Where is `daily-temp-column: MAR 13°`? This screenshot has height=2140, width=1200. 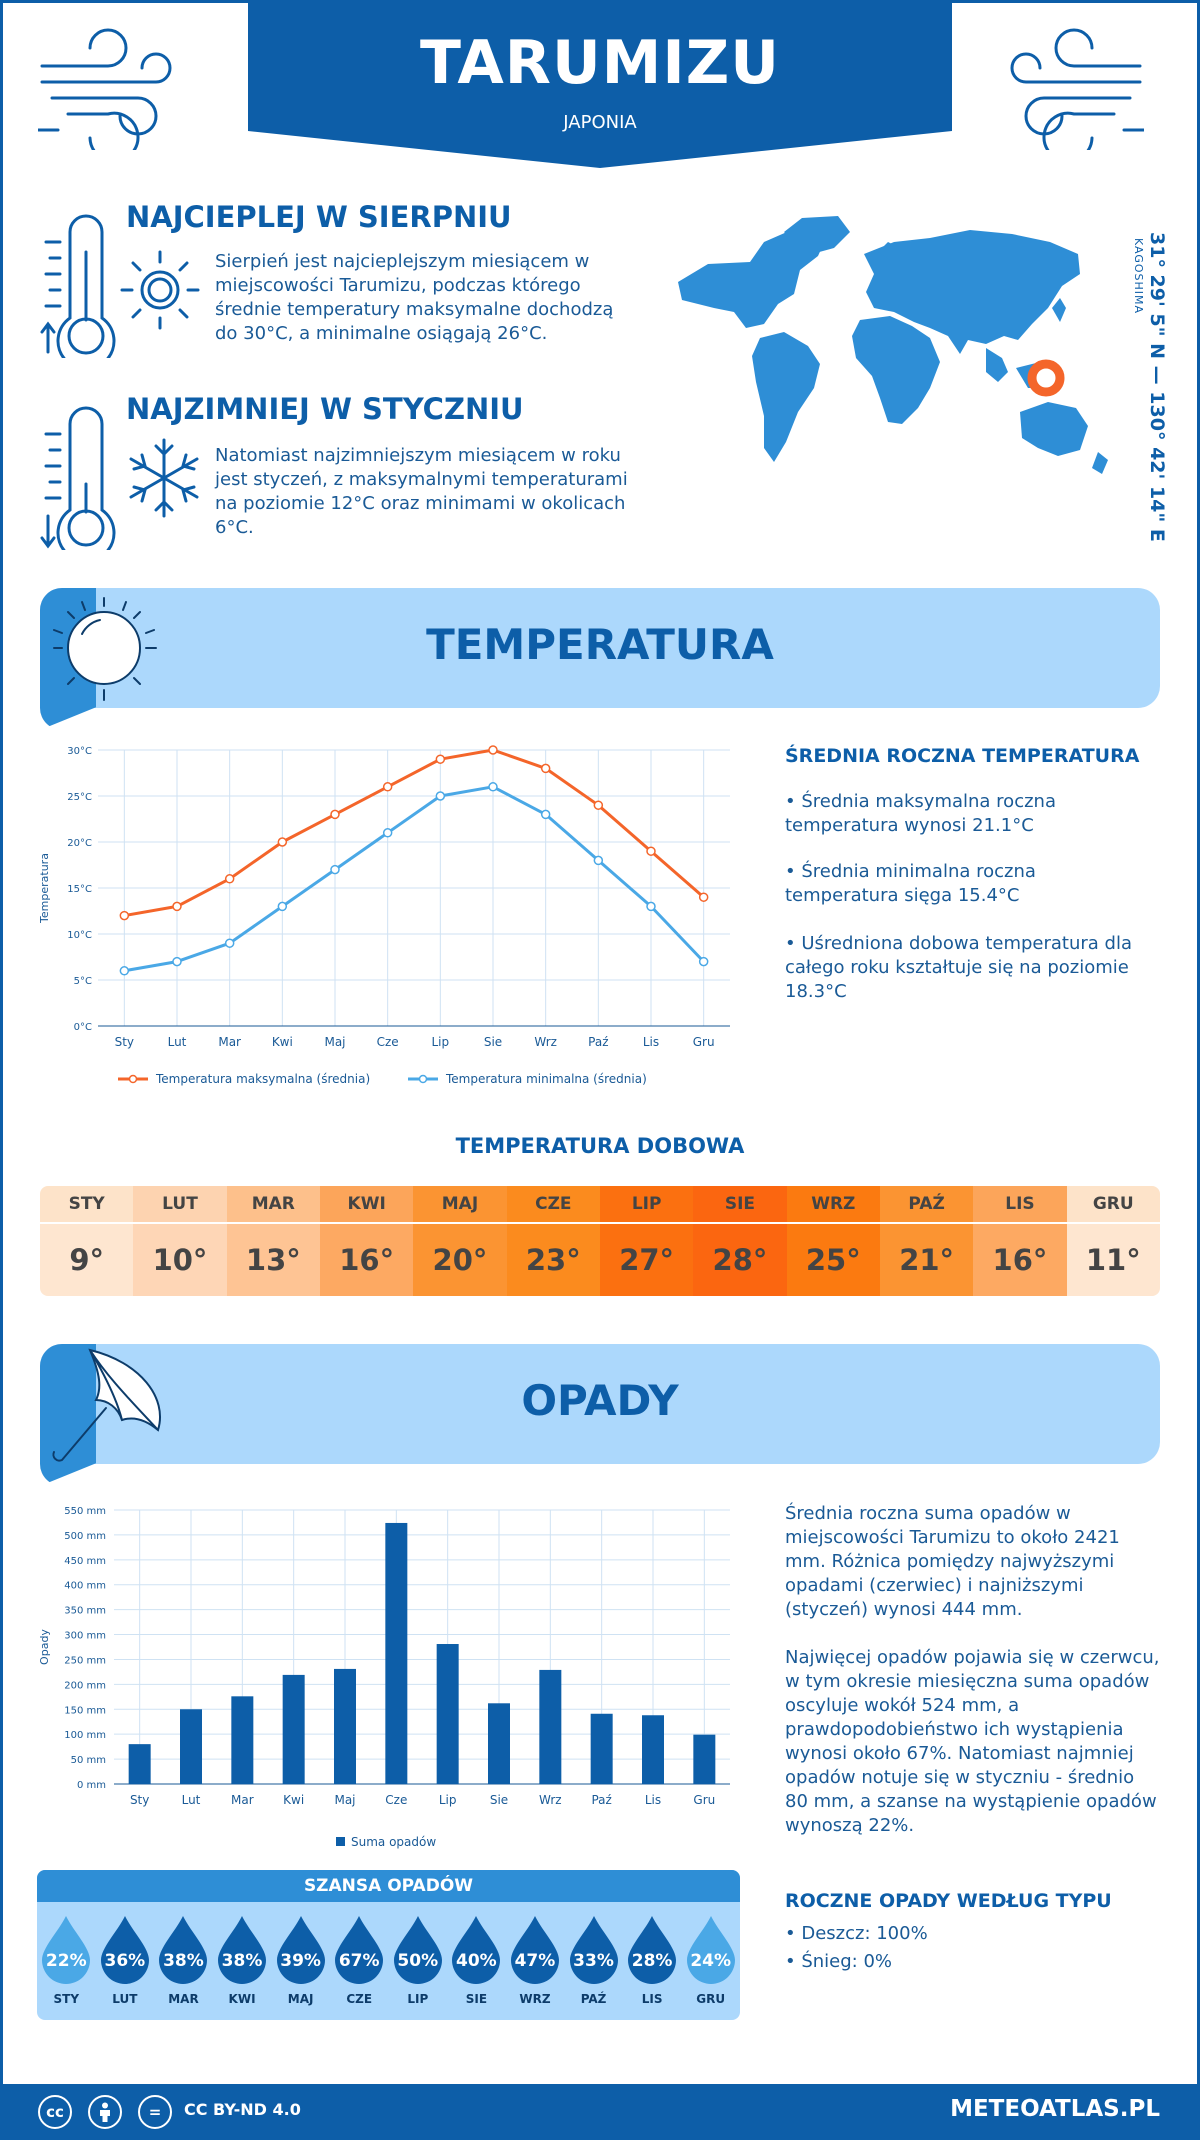
daily-temp-column: MAR 13° is located at coordinates (273, 1241).